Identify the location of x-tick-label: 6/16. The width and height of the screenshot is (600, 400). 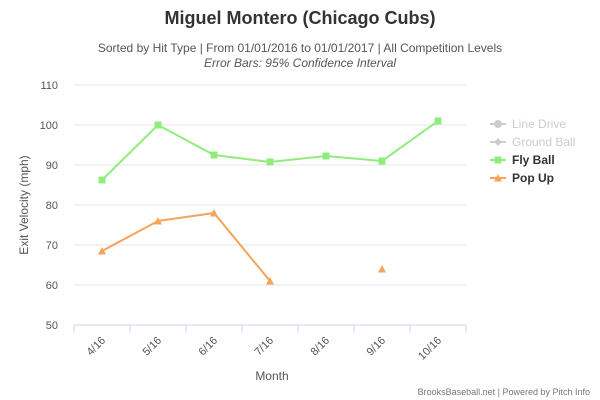
(208, 347).